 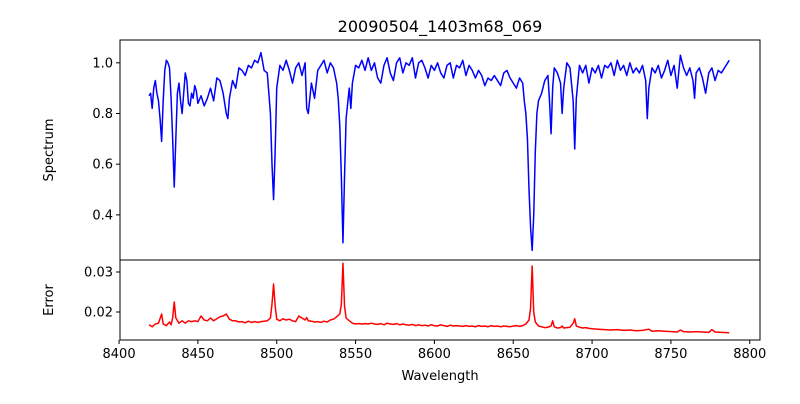 I want to click on spectrum-y-tick-label: 0.4, so click(x=102, y=215).